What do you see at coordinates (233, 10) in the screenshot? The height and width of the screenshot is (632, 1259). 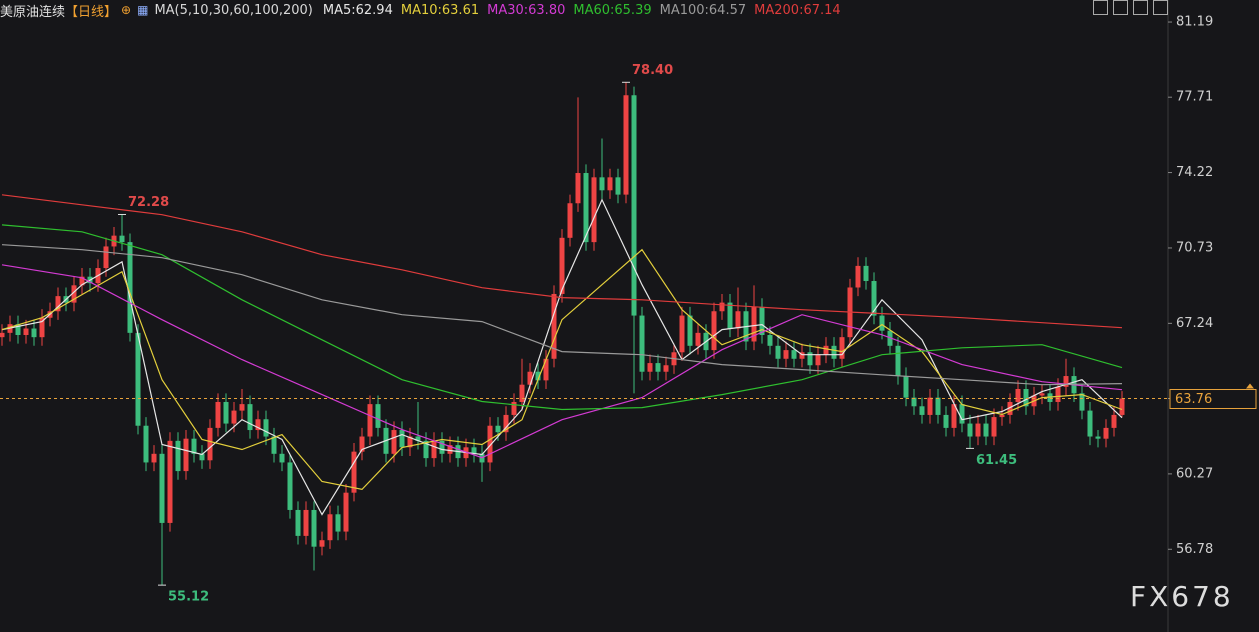 I see `ma-settings: MA(5,10,30,60,100,200)` at bounding box center [233, 10].